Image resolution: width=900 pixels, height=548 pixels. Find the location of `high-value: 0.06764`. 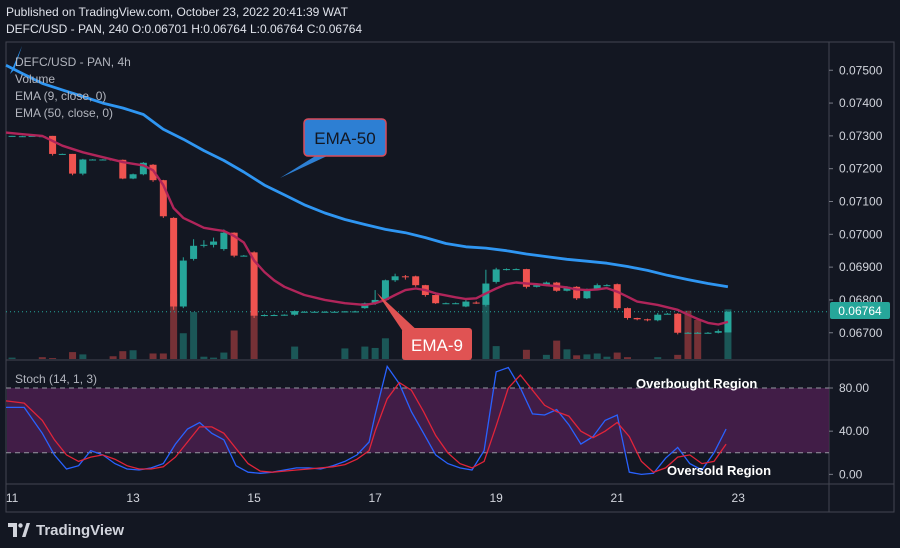

high-value: 0.06764 is located at coordinates (225, 29).